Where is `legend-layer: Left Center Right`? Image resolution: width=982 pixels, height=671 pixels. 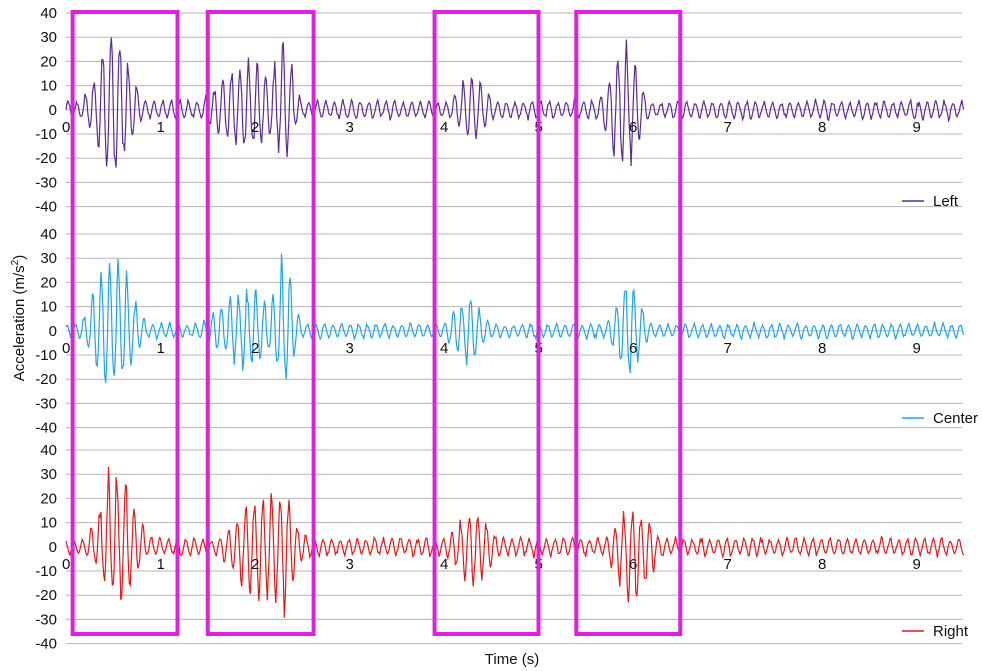 legend-layer: Left Center Right is located at coordinates (940, 416).